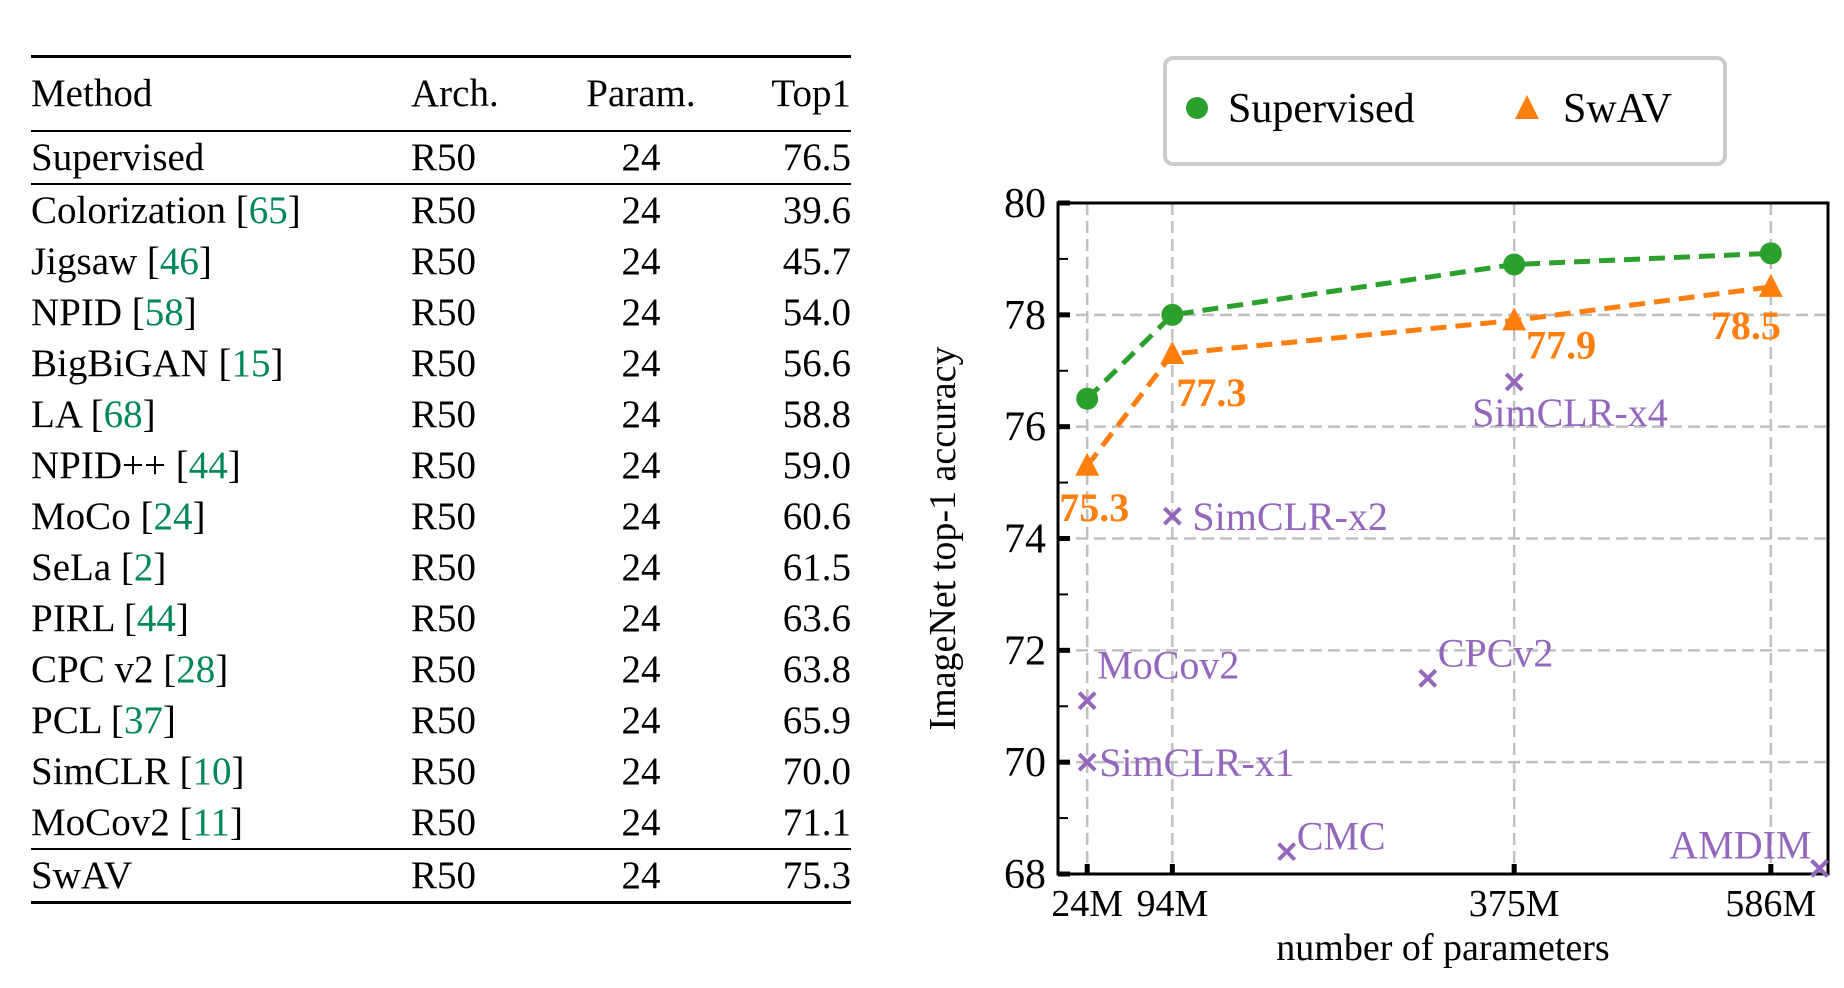 This screenshot has height=988, width=1844. I want to click on legend-label-supervised: Supervised, so click(1321, 109).